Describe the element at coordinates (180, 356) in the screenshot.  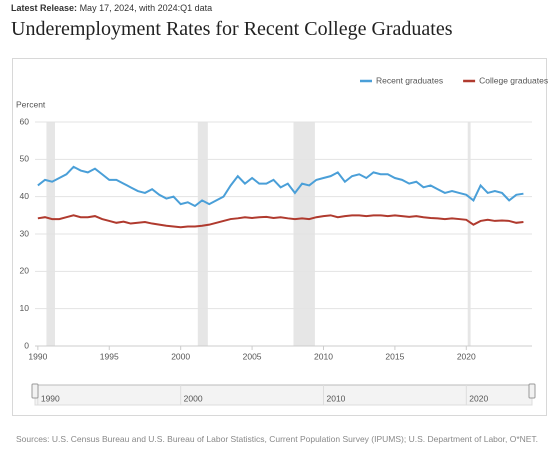
I see `x-tick-label: 2000` at that location.